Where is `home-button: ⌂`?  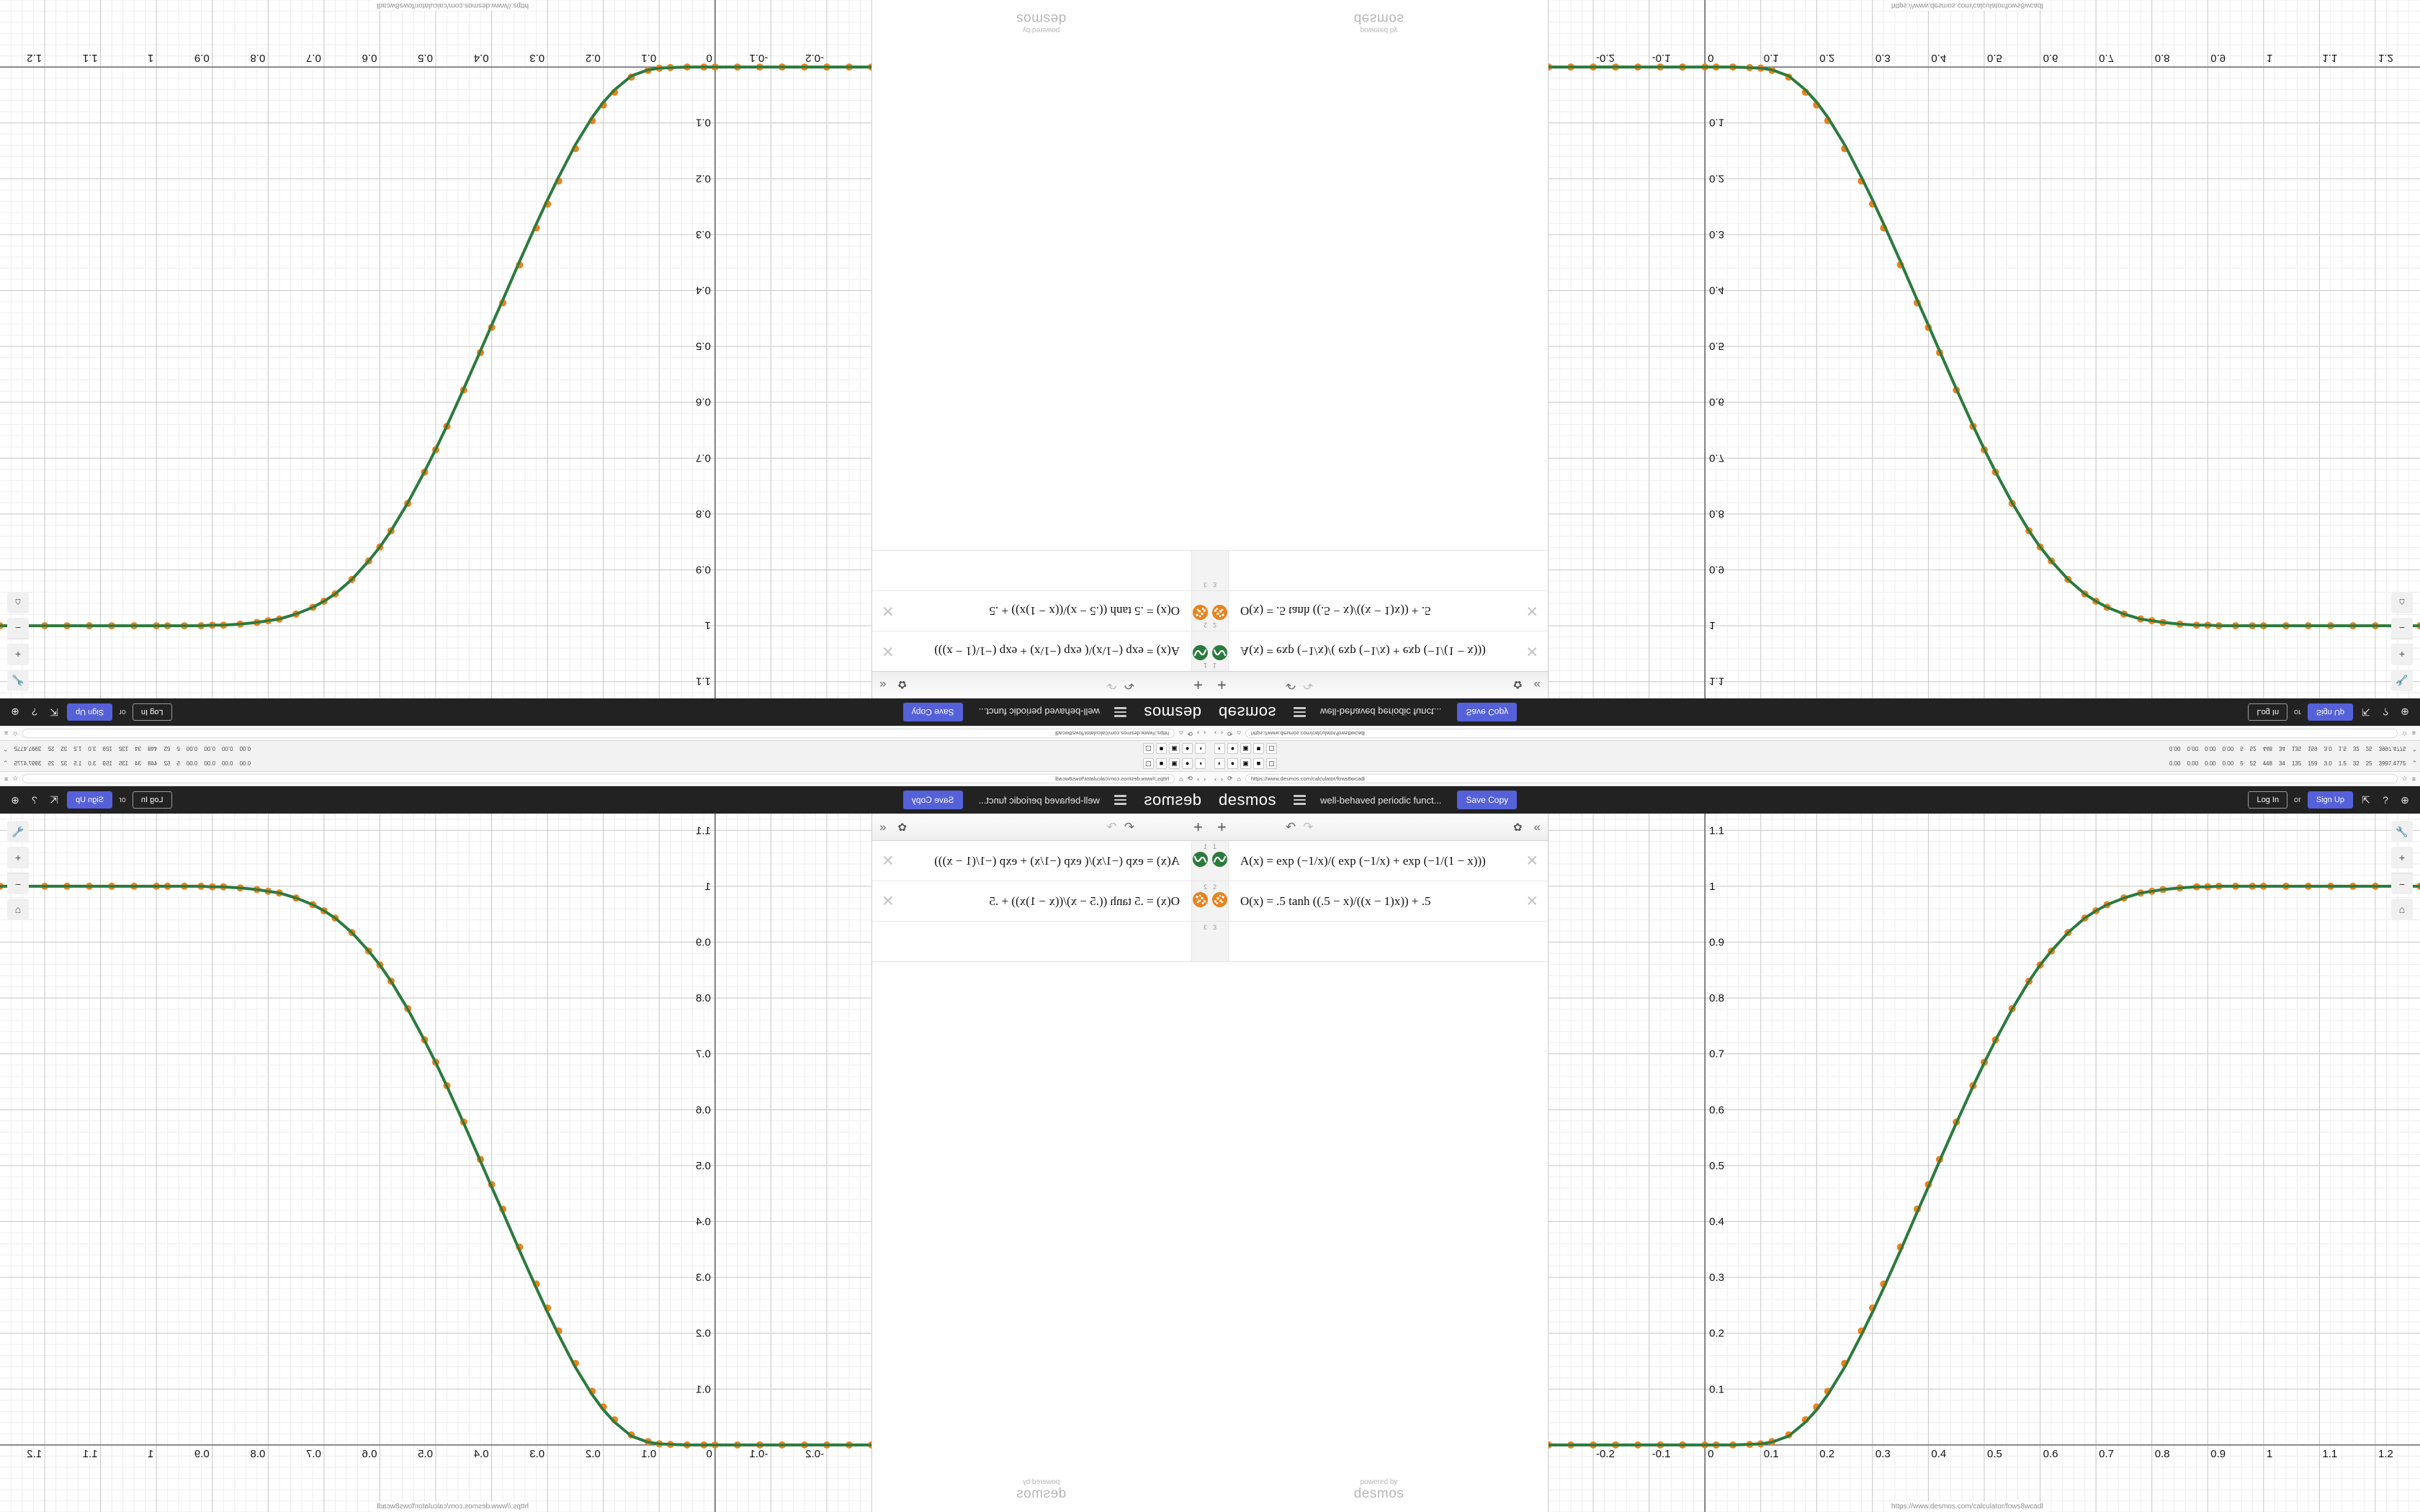
home-button: ⌂ is located at coordinates (2402, 909).